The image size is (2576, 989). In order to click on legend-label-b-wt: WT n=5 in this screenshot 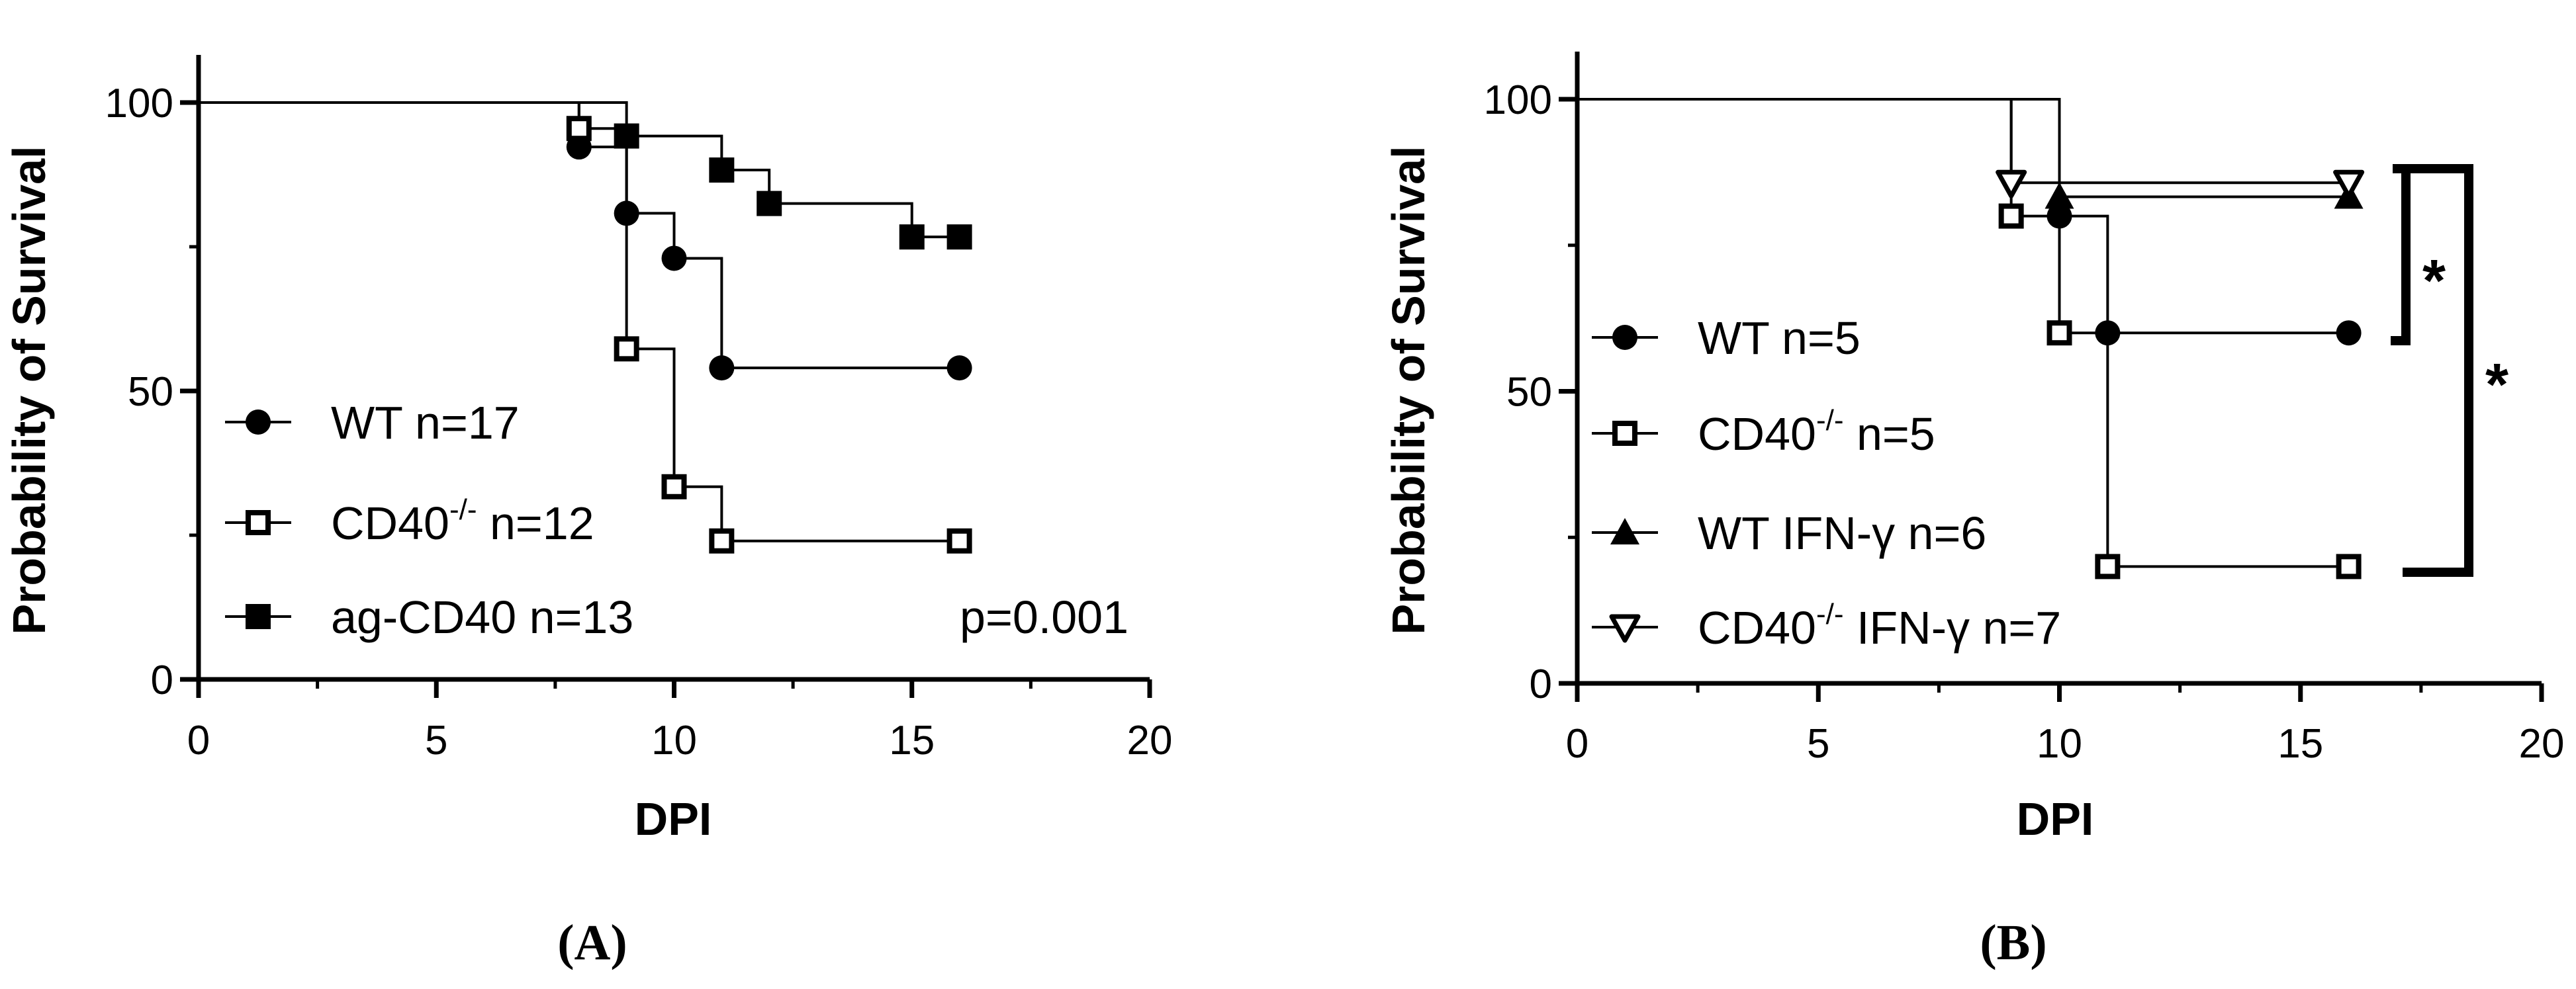, I will do `click(1779, 338)`.